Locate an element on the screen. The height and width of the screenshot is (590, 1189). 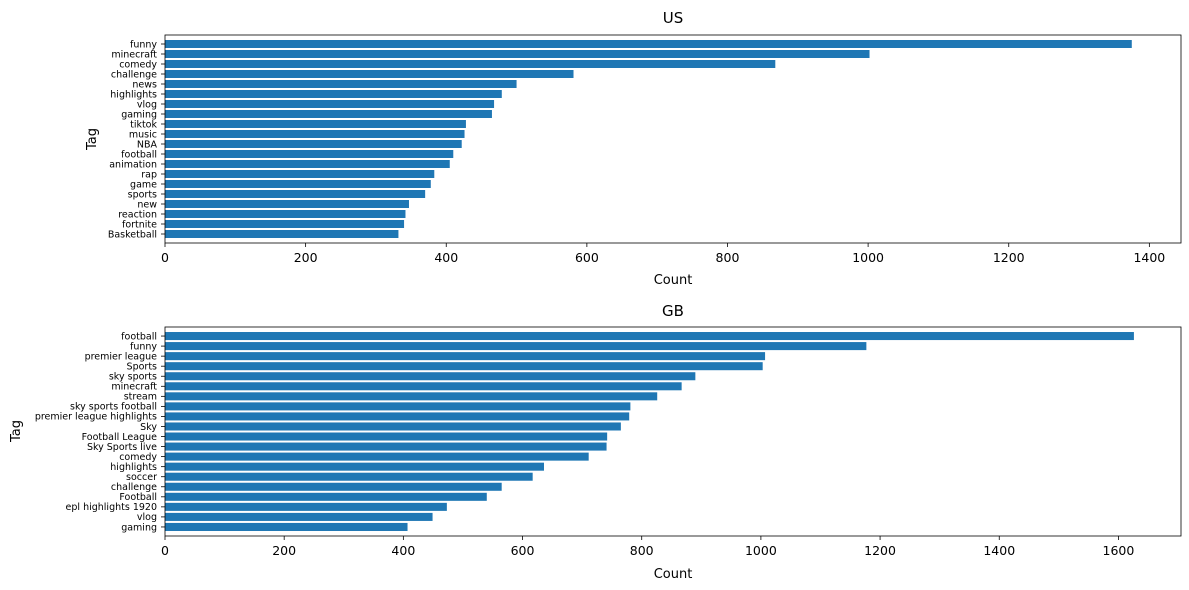
category-label: Sports is located at coordinates (142, 366).